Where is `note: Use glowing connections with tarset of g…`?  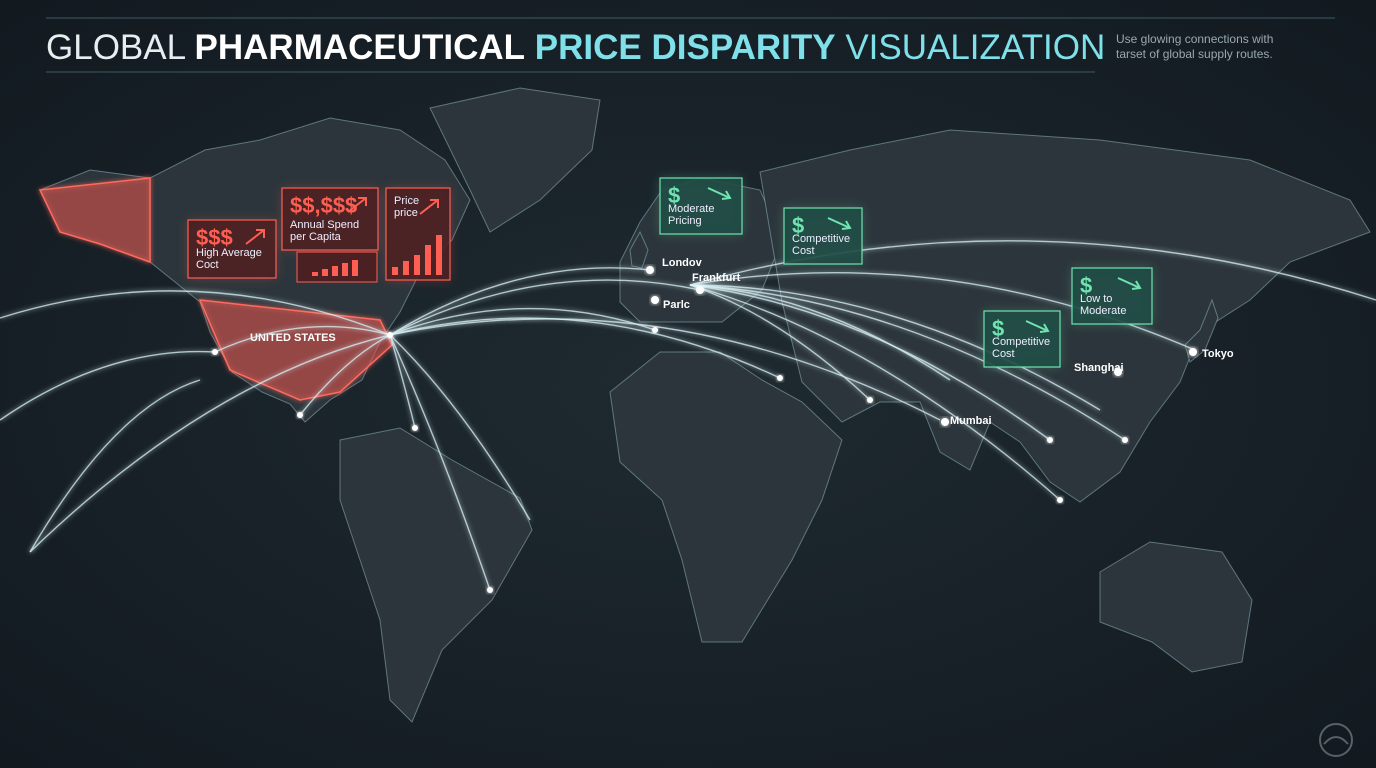
note: Use glowing connections with tarset of g… is located at coordinates (1196, 46).